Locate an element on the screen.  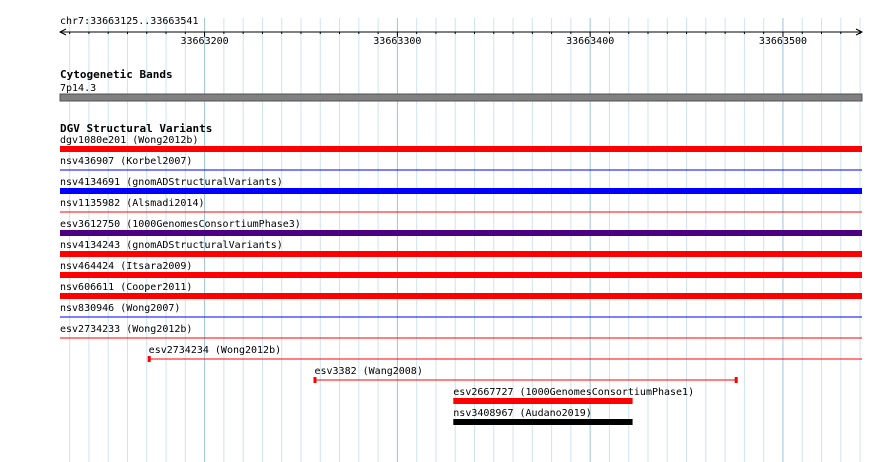
ruler-tick-label: 33663300 is located at coordinates (397, 41).